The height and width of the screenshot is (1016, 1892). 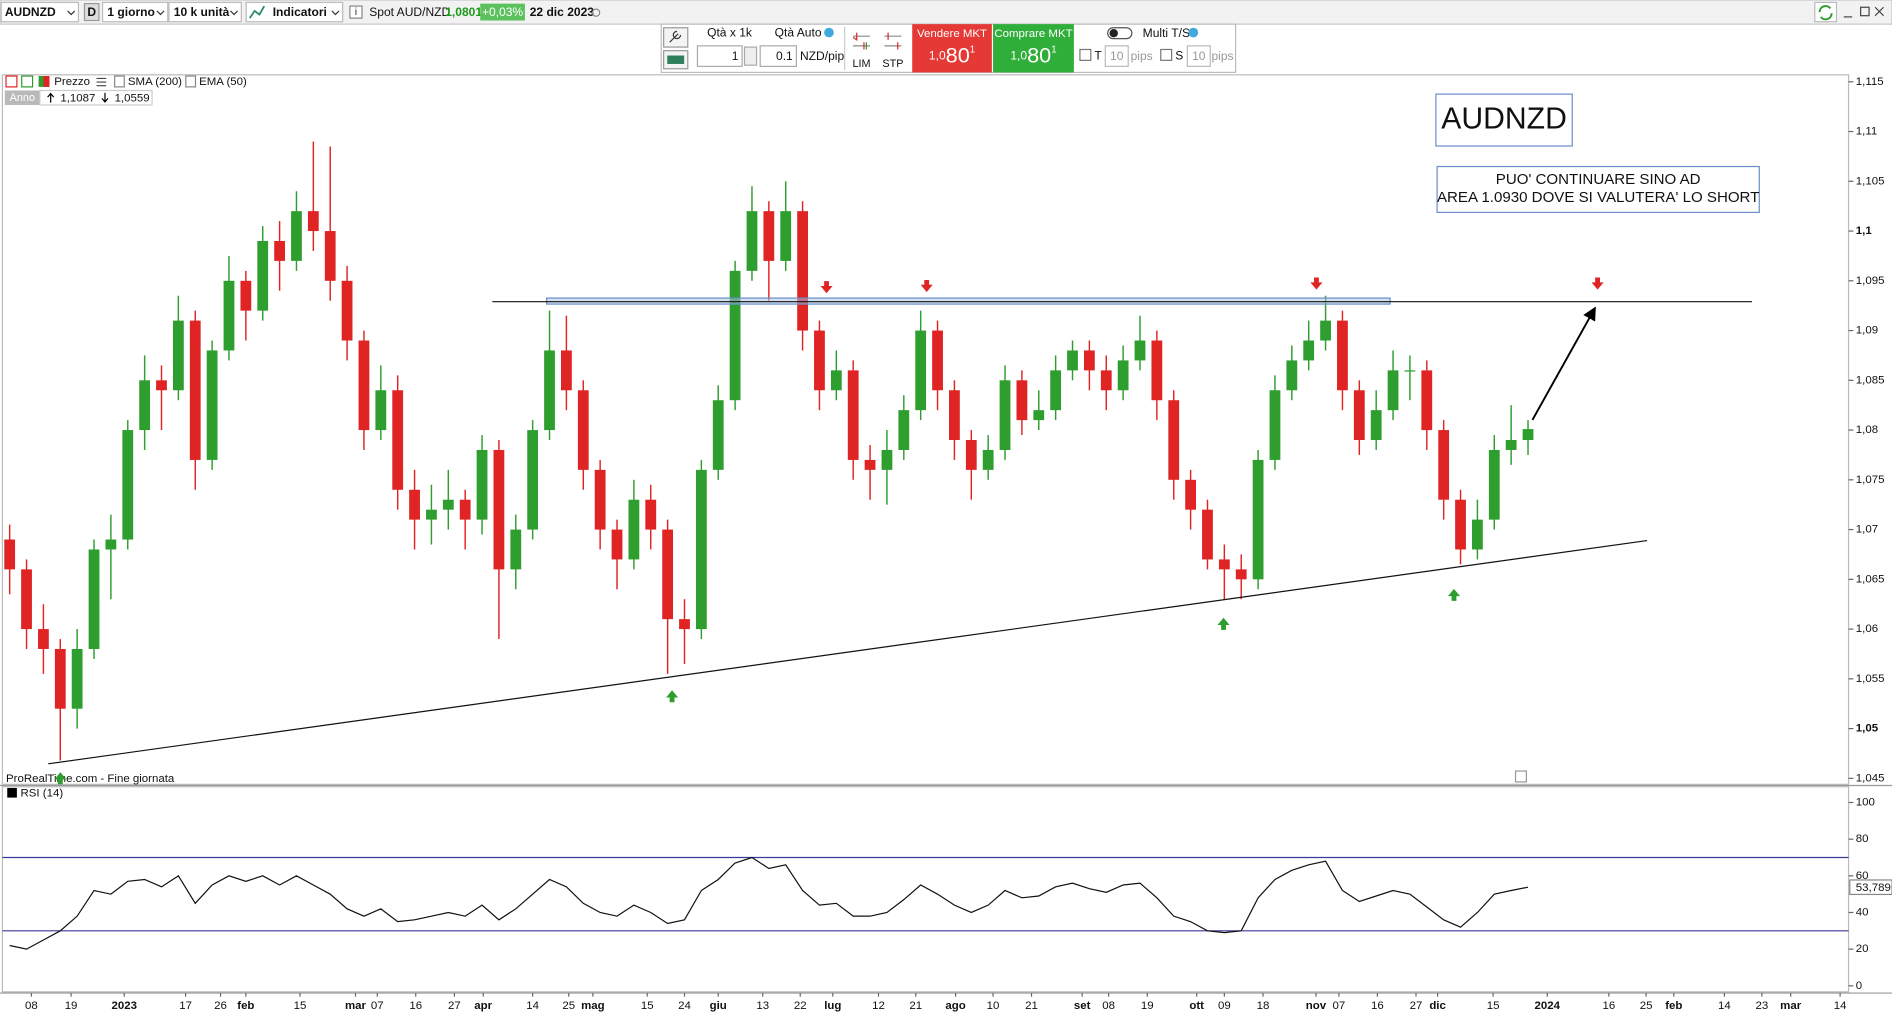 I want to click on list-icon, so click(x=101, y=82).